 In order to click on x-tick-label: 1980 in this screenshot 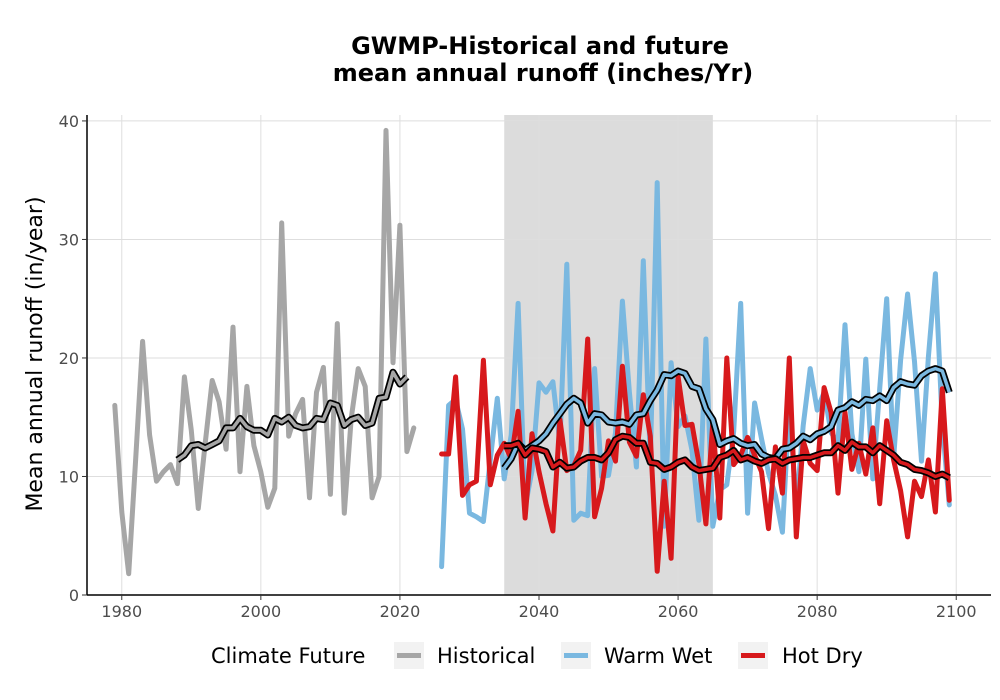, I will do `click(121, 611)`.